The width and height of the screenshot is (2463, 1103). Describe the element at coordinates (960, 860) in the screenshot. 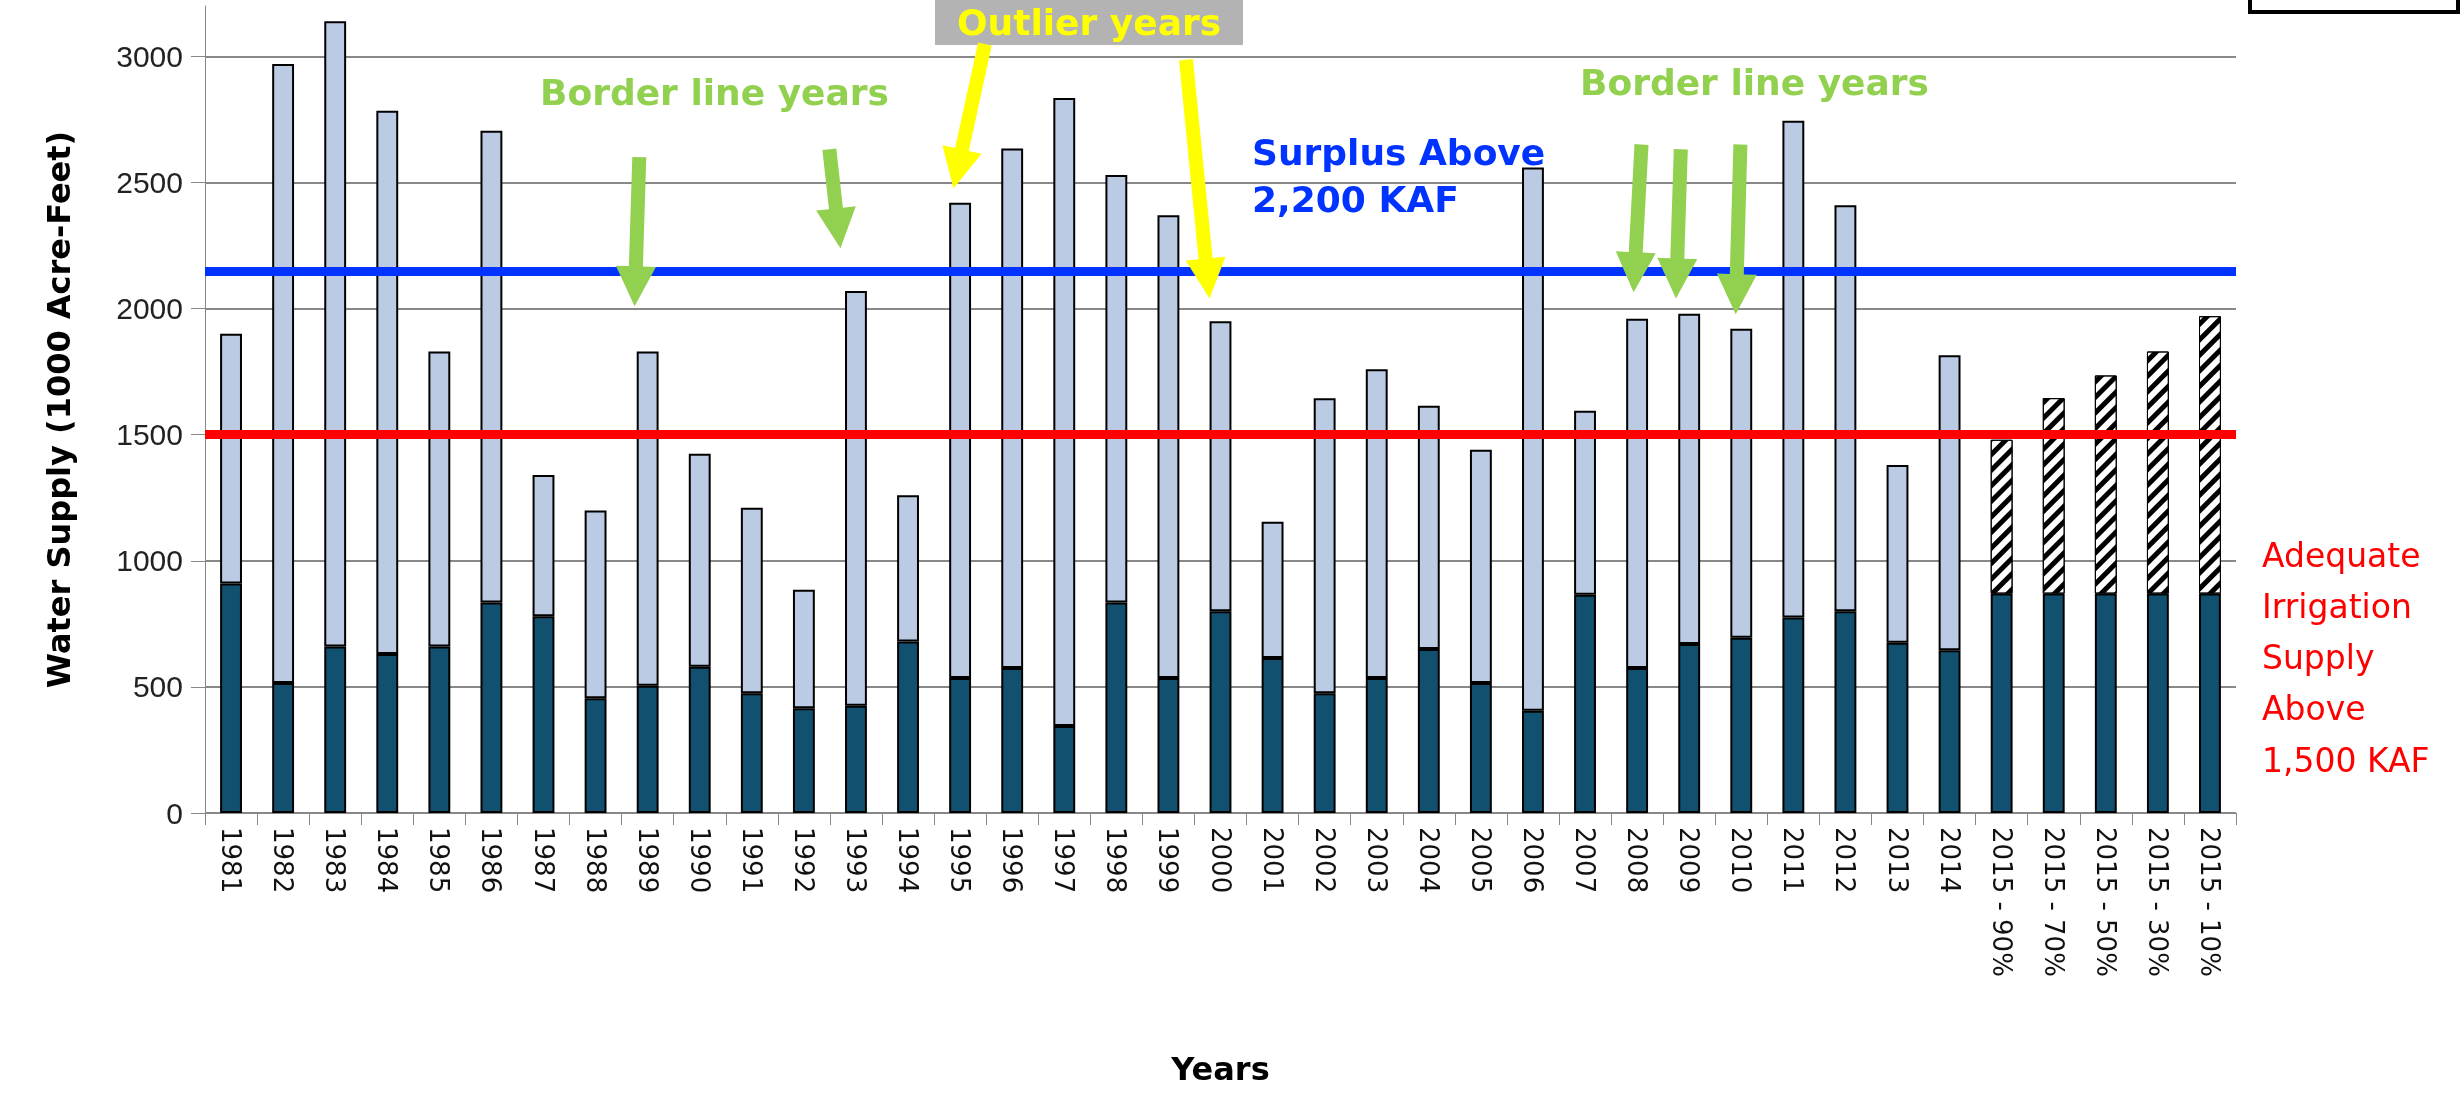

I see `x-tick-label: 1995` at that location.